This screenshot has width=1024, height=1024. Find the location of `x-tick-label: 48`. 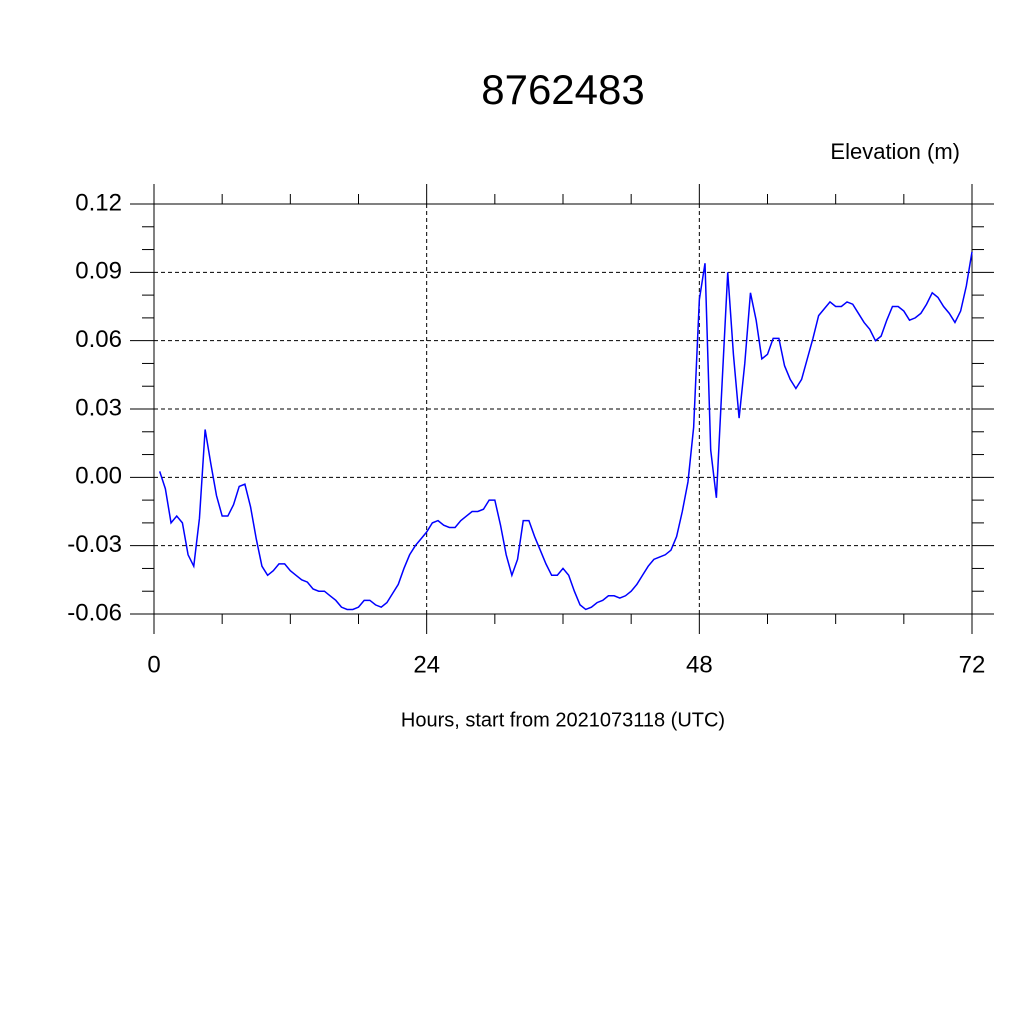

x-tick-label: 48 is located at coordinates (699, 664).